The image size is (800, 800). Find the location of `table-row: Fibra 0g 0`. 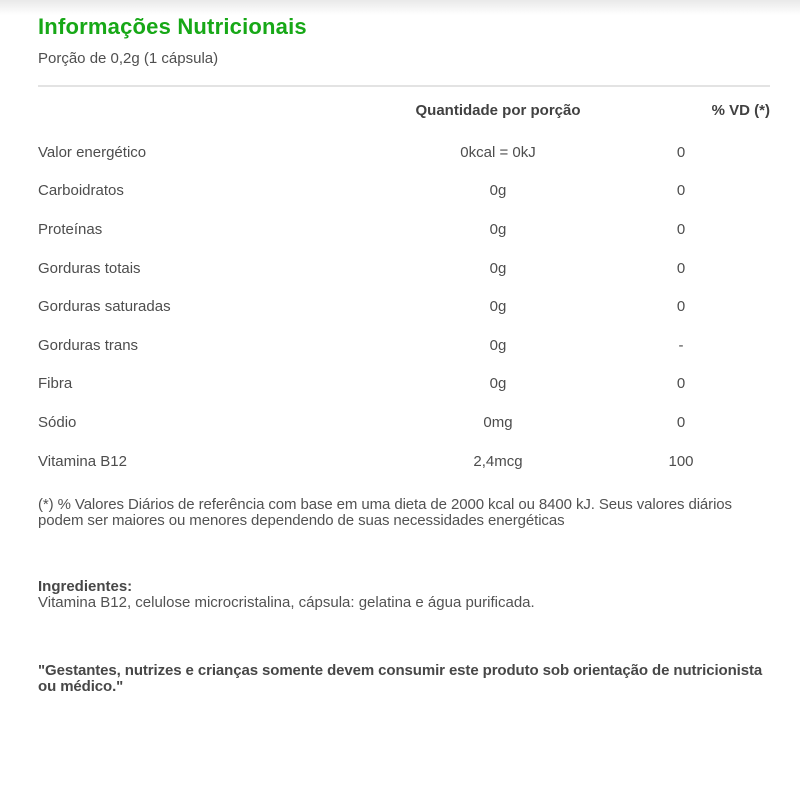

table-row: Fibra 0g 0 is located at coordinates (404, 384).